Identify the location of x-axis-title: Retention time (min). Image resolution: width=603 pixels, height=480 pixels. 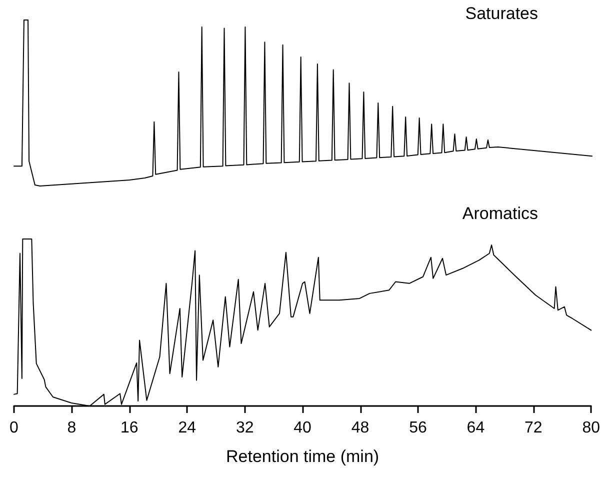
(303, 456).